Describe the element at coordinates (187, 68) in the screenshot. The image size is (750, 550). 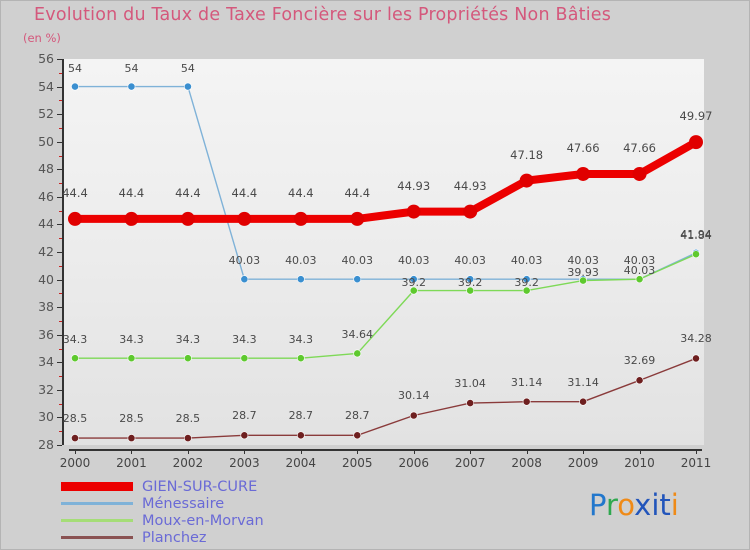
I see `data-point-label: 54` at that location.